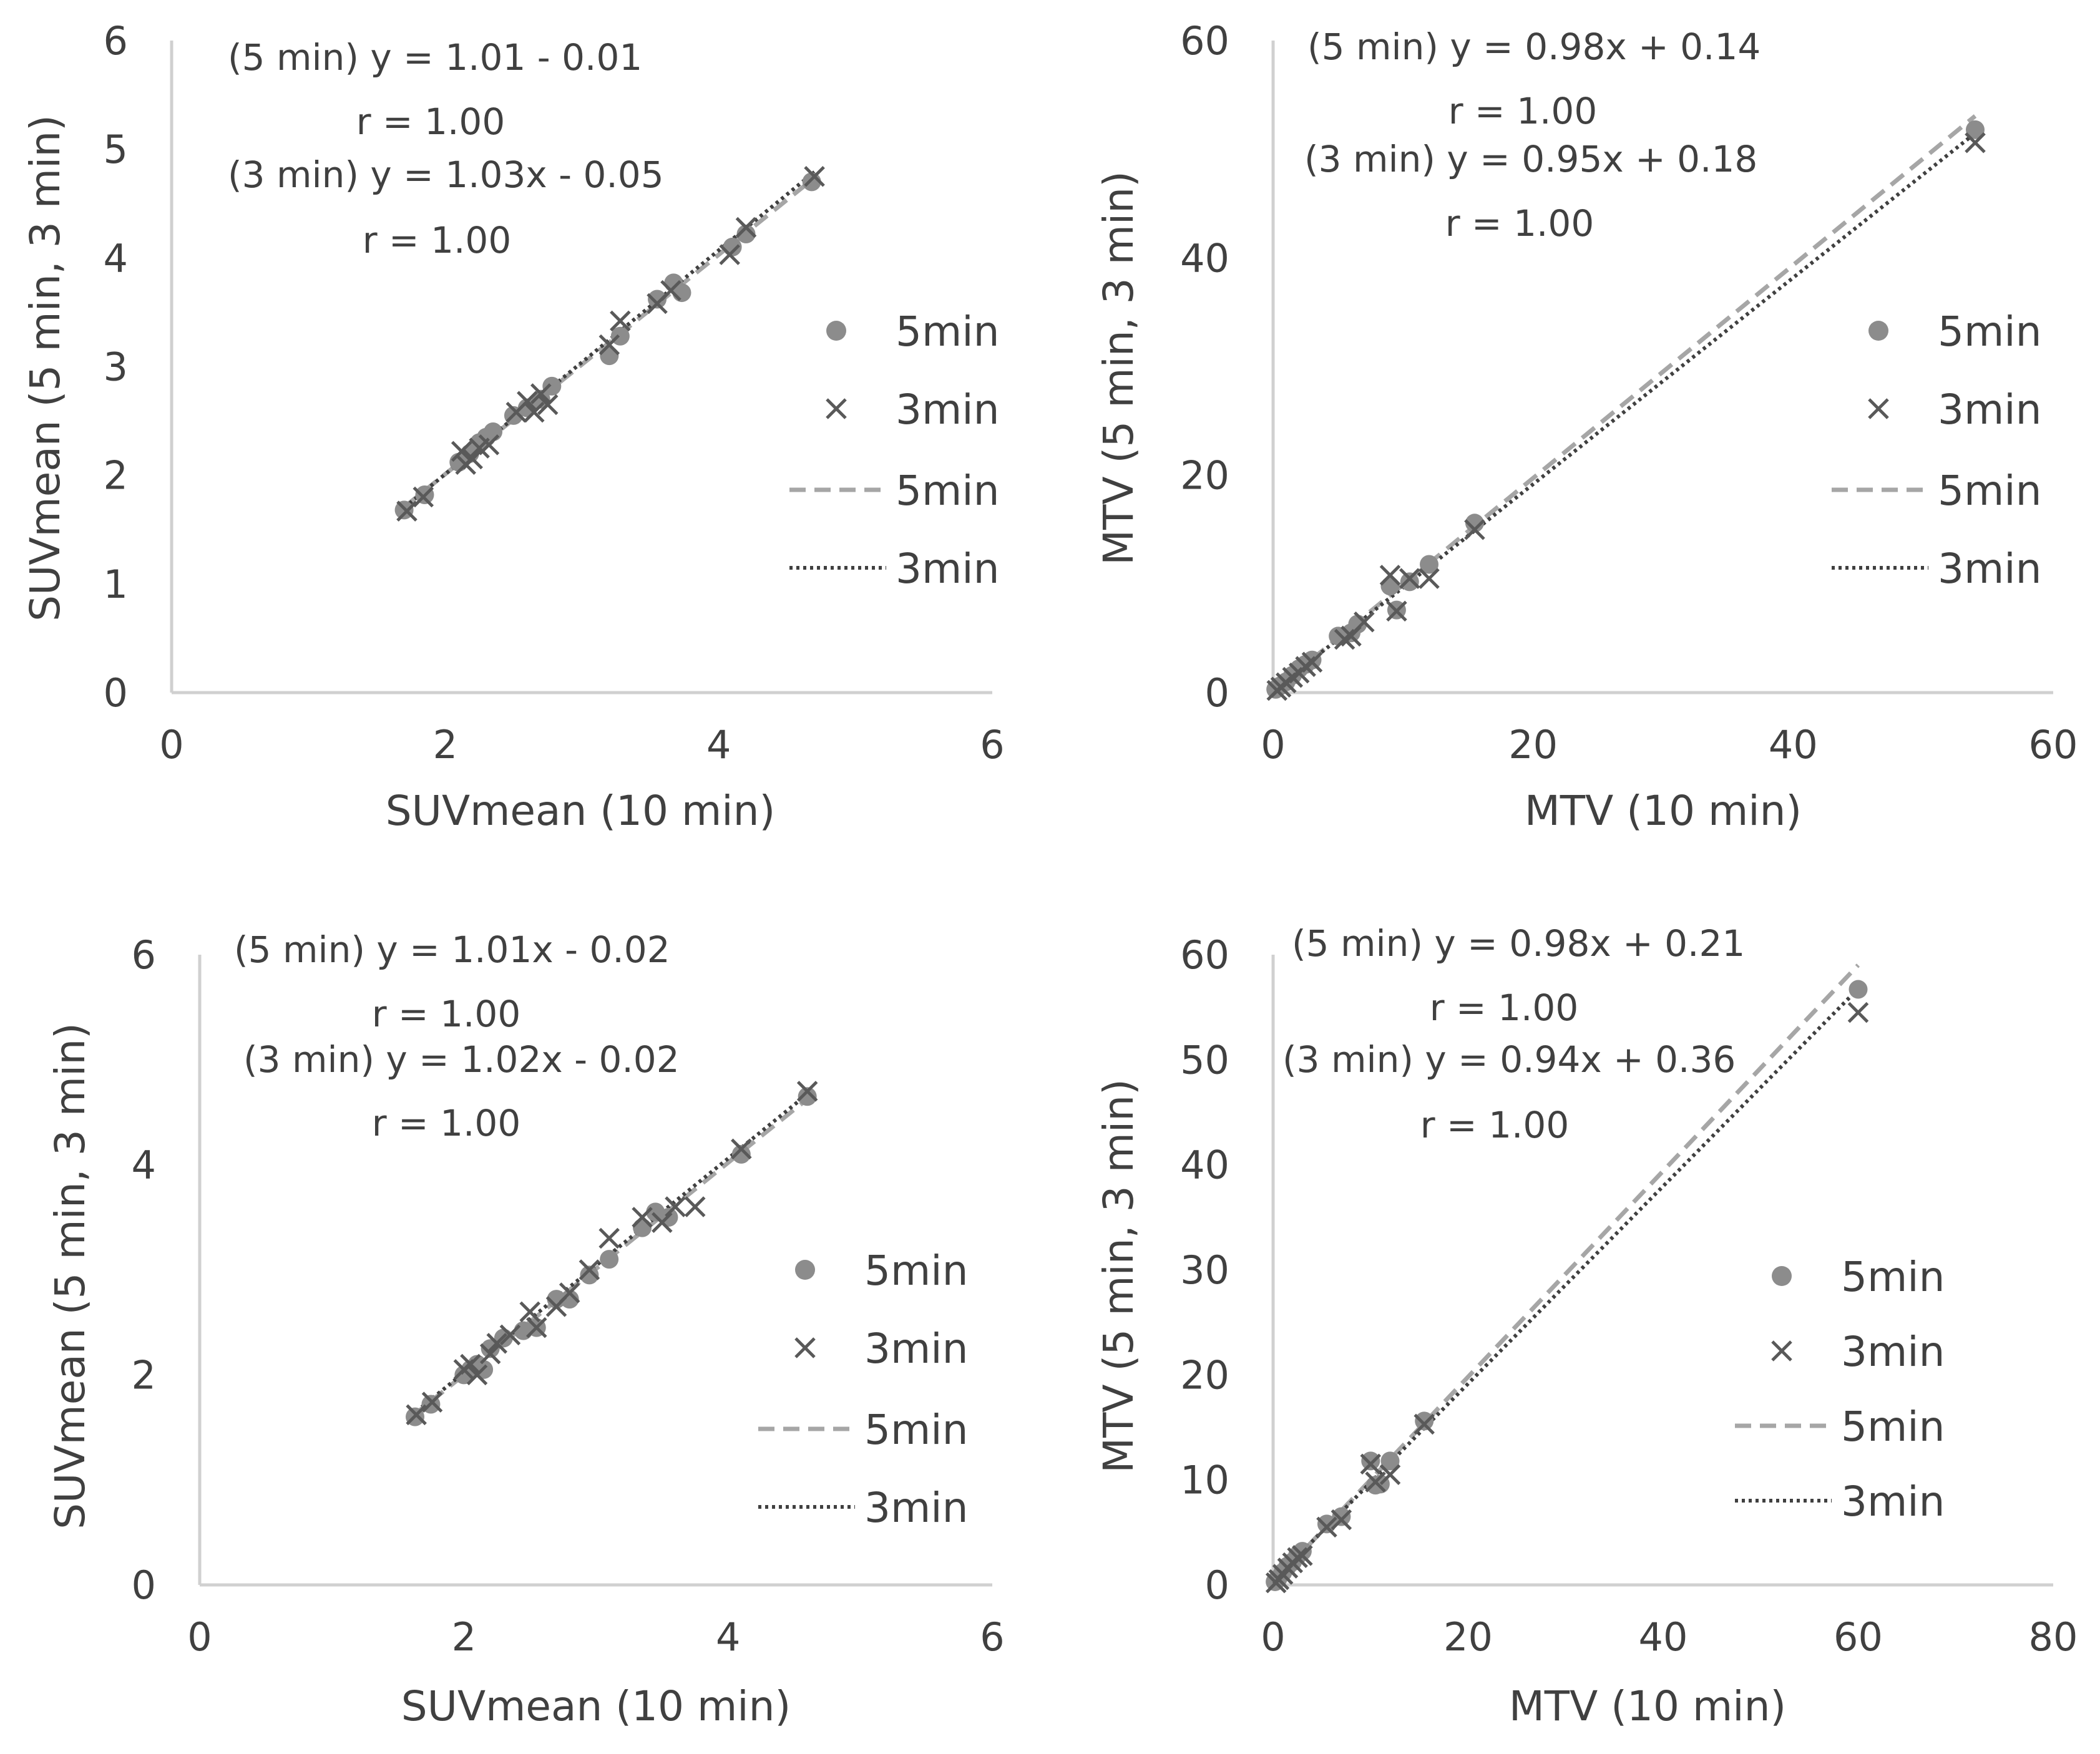 This screenshot has width=2100, height=1754. Describe the element at coordinates (718, 744) in the screenshot. I see `x-tick-label: 4` at that location.